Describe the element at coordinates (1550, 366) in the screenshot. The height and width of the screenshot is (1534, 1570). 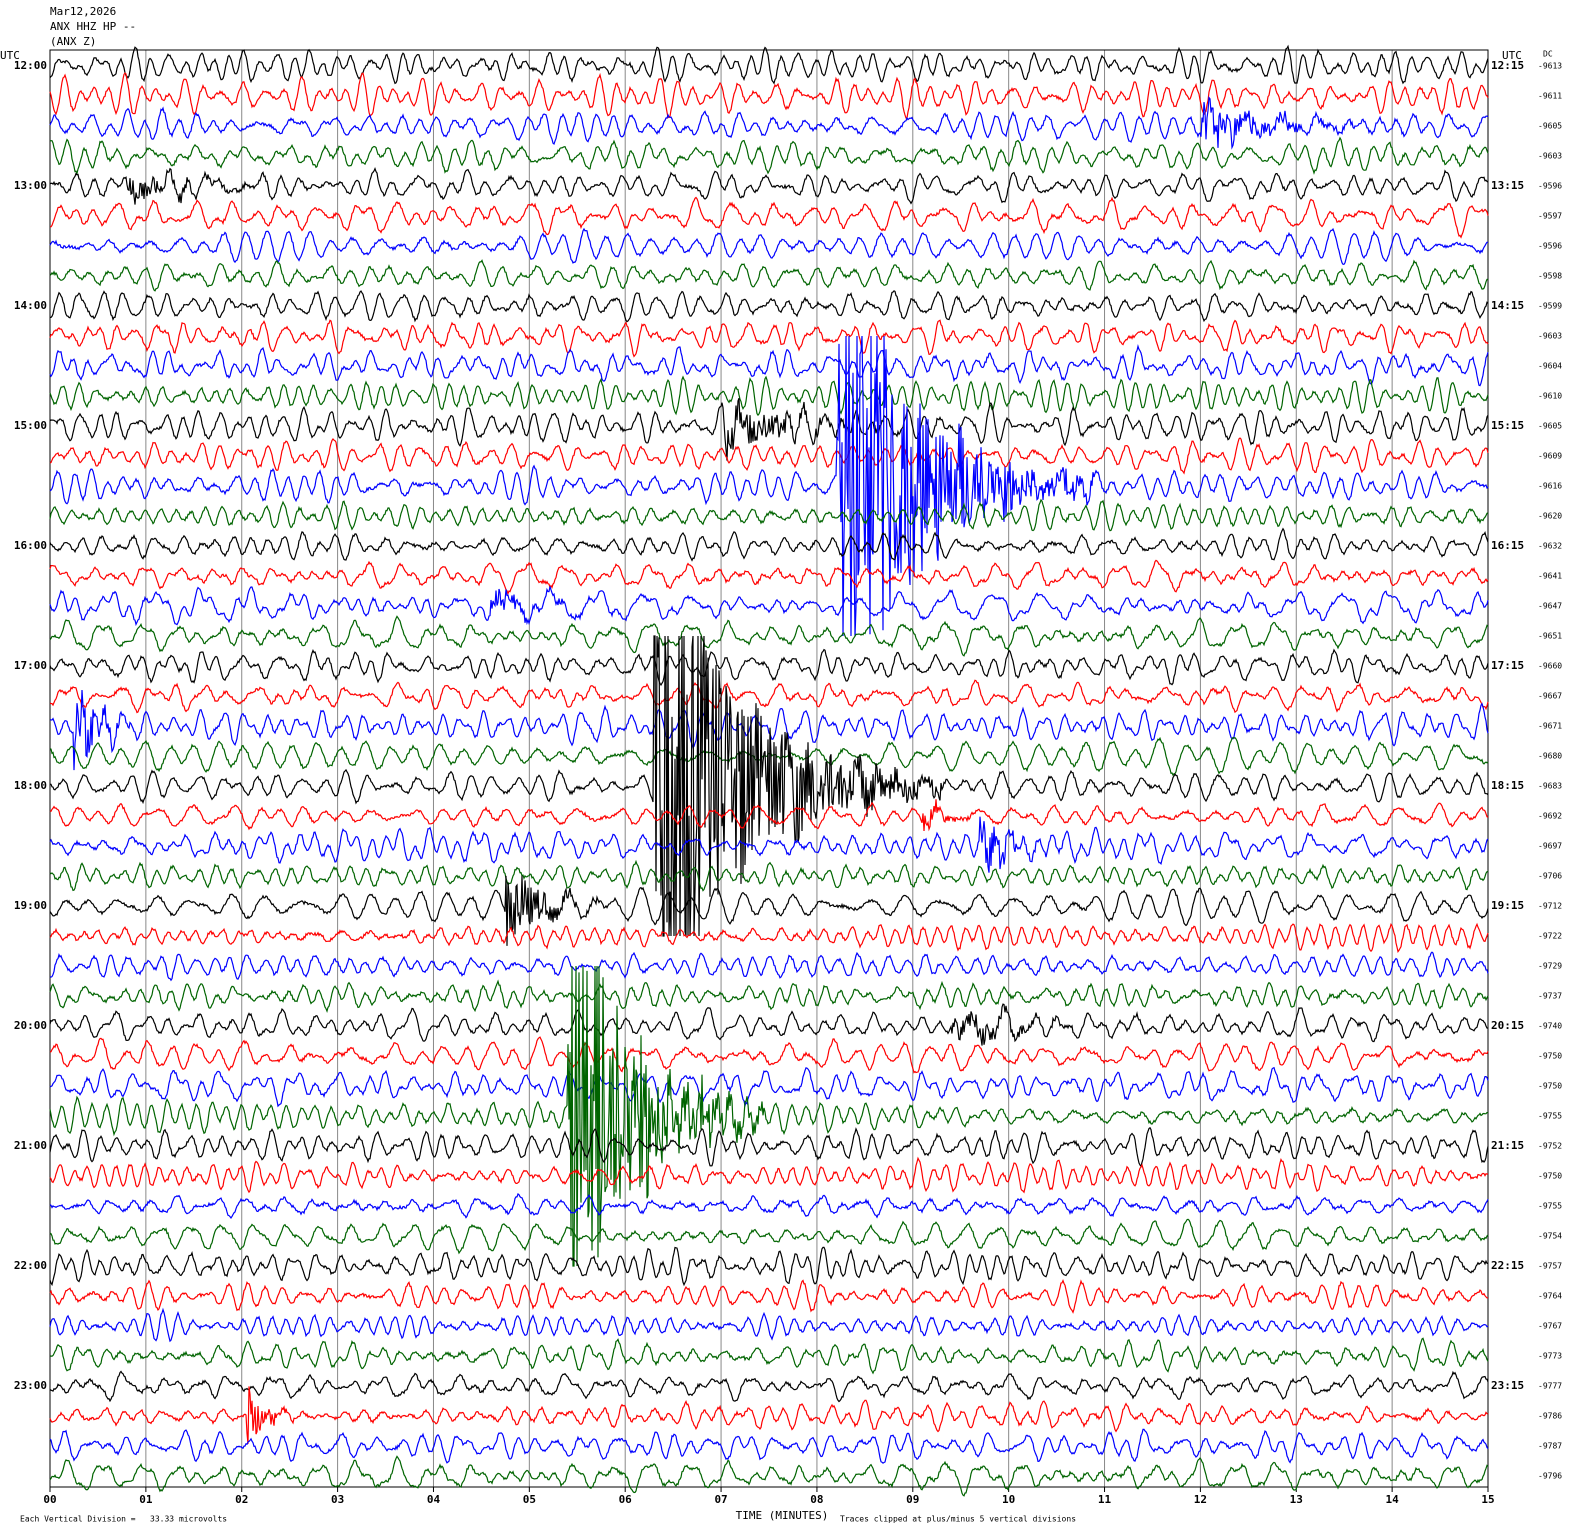
I see `dc-value: -9604` at that location.